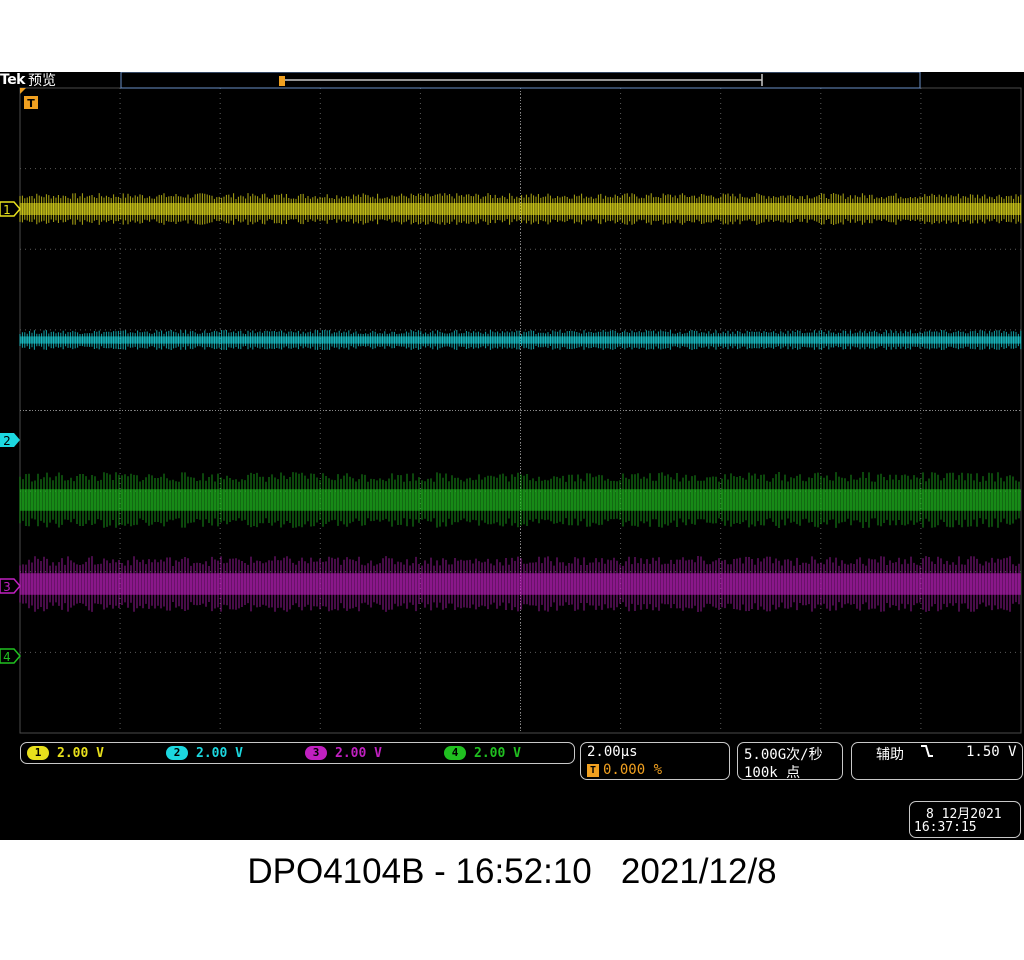 This screenshot has height=960, width=1024. I want to click on ch3-scale: 2.00 V, so click(358, 753).